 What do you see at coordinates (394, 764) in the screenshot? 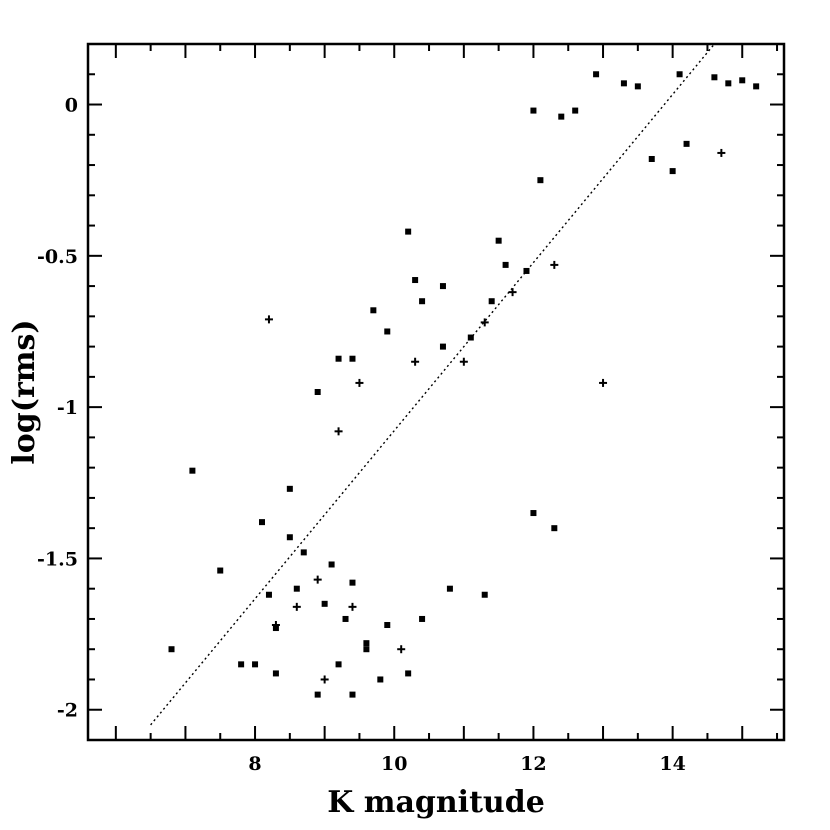
I see `x-tick-label: 10` at bounding box center [394, 764].